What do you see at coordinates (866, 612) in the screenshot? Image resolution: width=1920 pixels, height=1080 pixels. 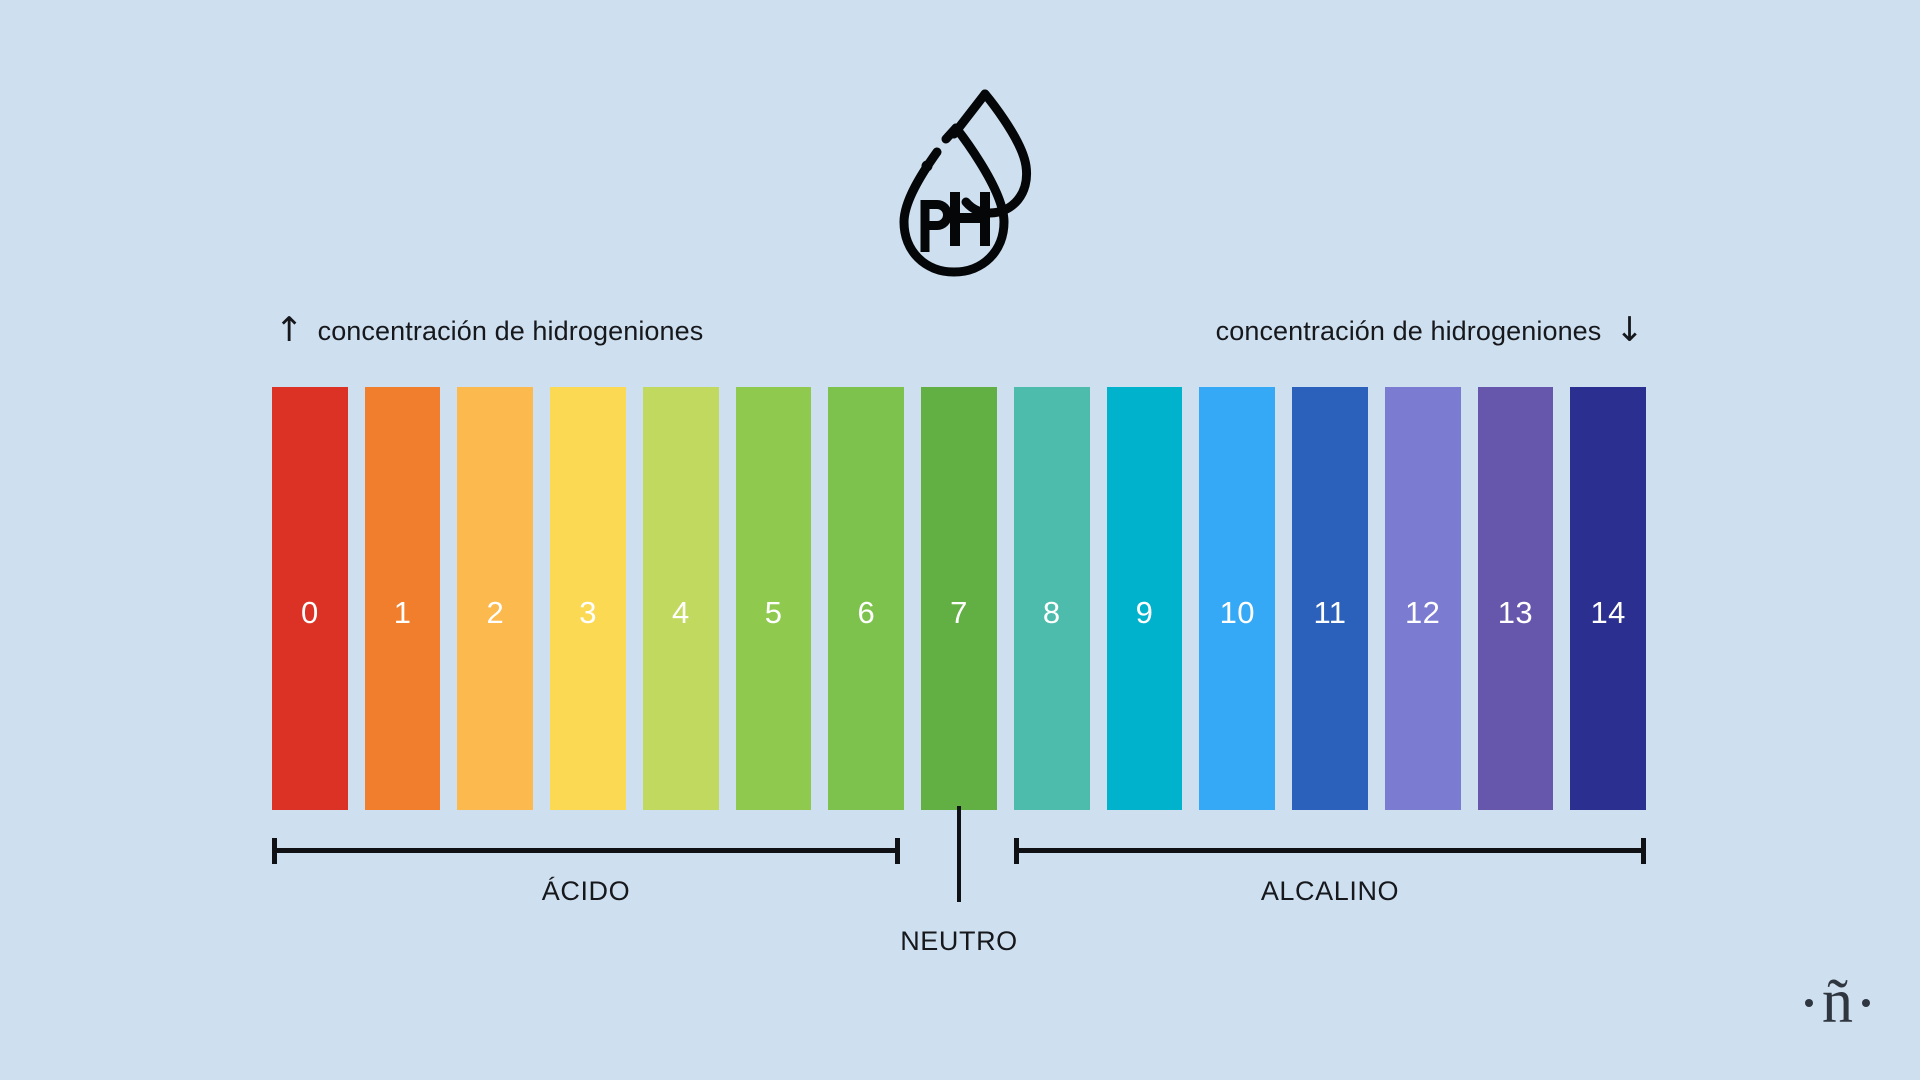 I see `ph-bar-value: 6` at bounding box center [866, 612].